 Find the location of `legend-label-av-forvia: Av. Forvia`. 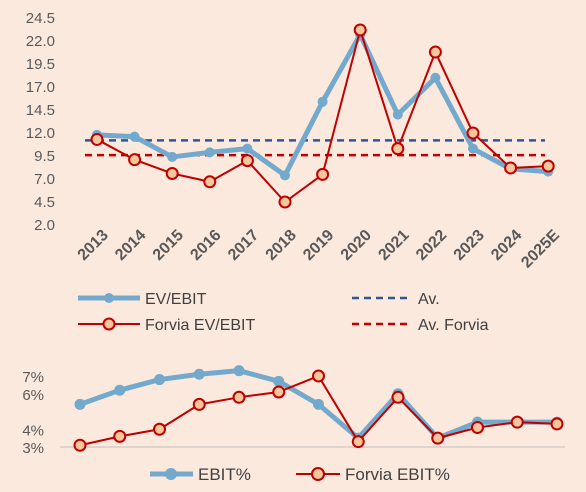

legend-label-av-forvia: Av. Forvia is located at coordinates (453, 325).